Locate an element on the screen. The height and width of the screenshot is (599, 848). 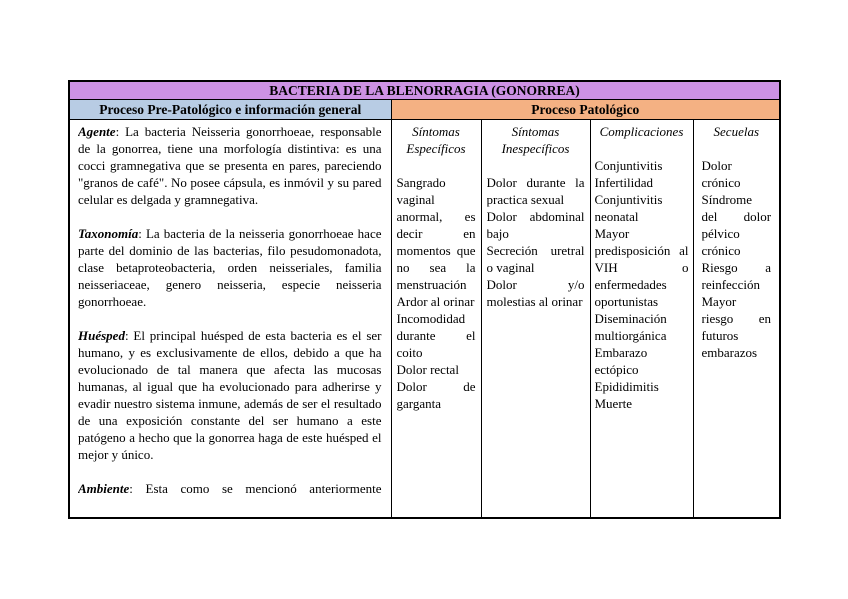
sequela-item: Riesgo a reinfección is located at coordinates (736, 276).